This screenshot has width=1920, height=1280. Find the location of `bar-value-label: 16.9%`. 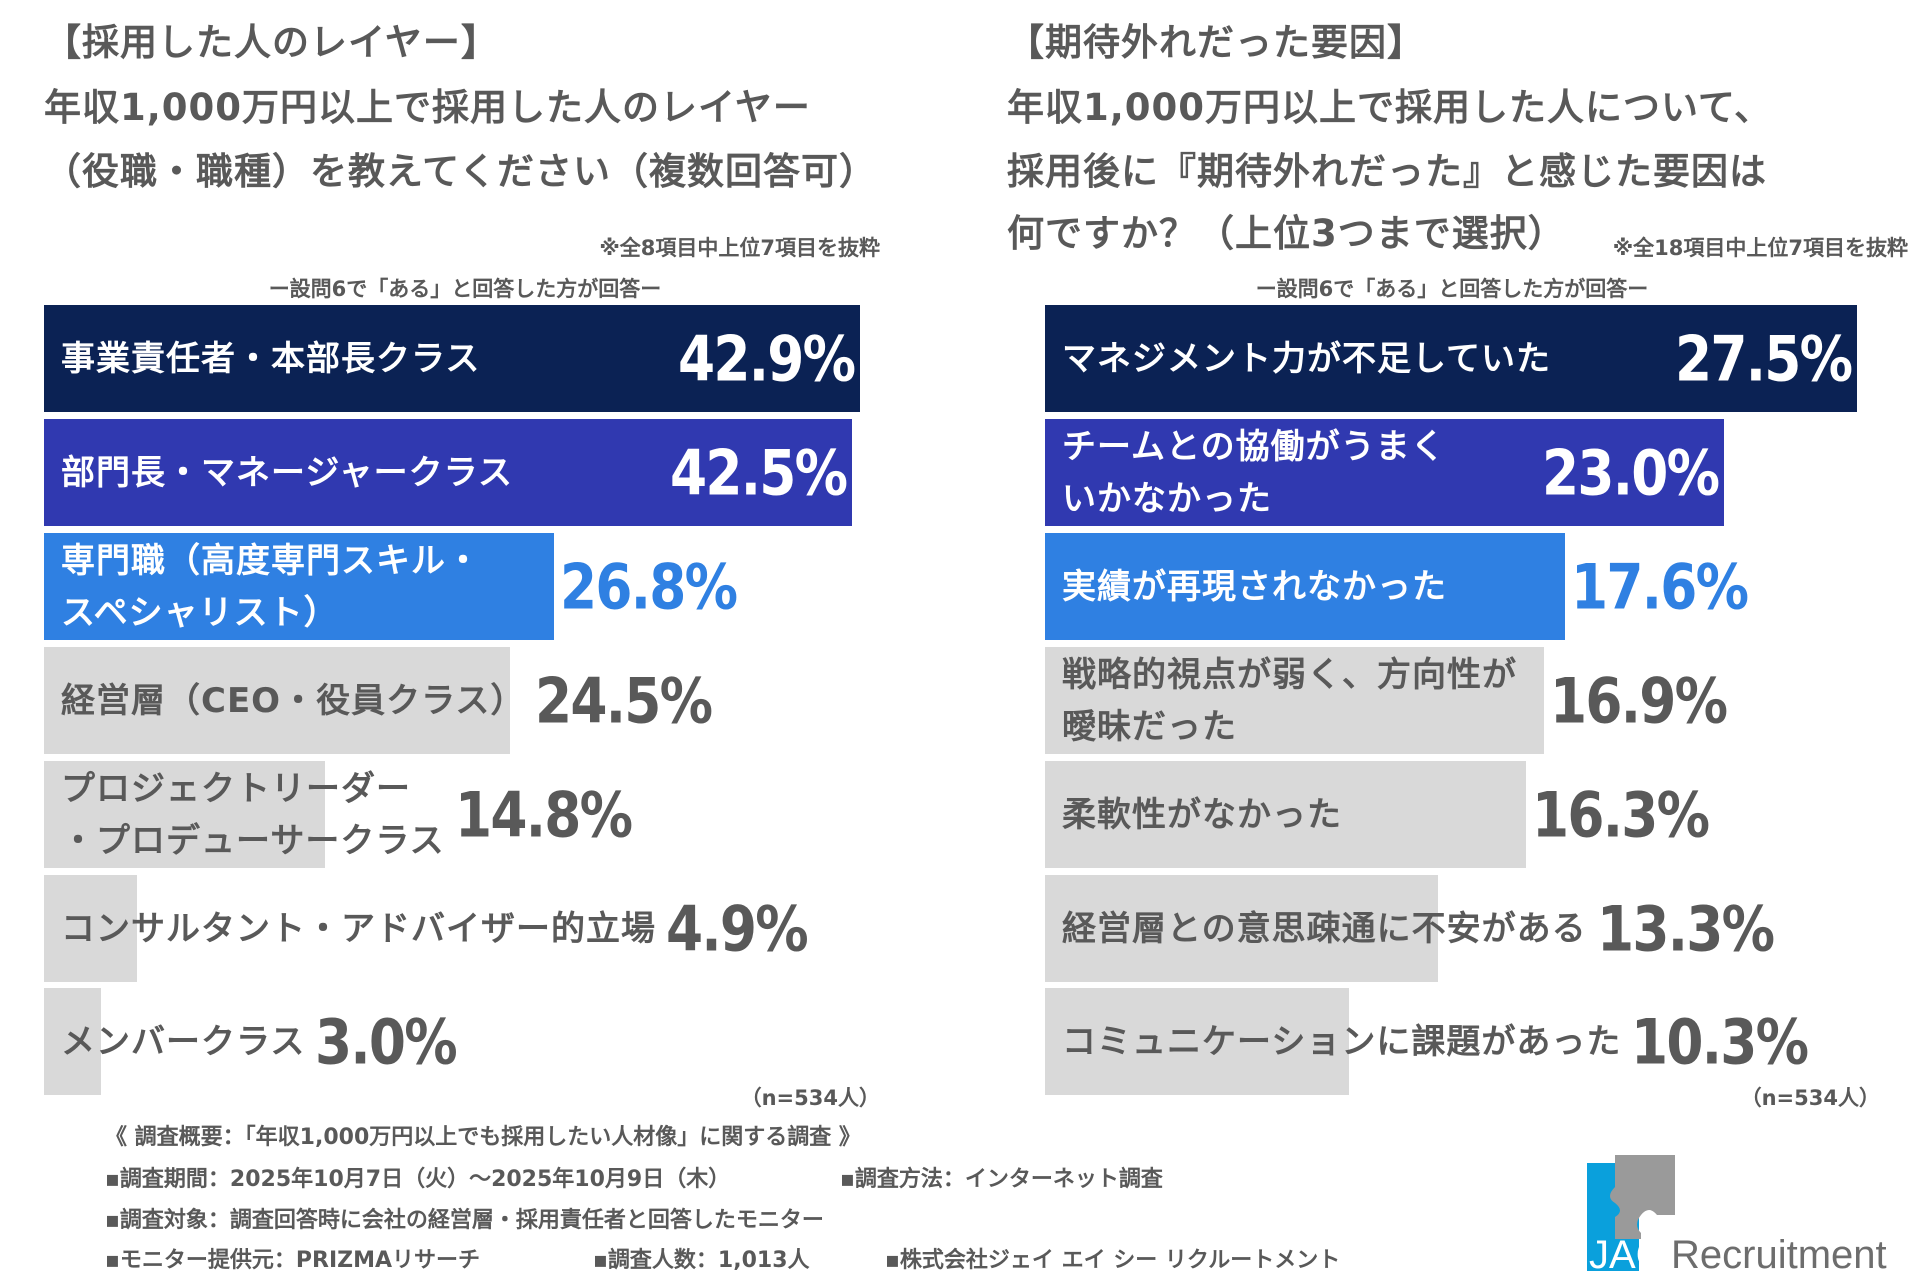

bar-value-label: 16.9% is located at coordinates (1639, 700).